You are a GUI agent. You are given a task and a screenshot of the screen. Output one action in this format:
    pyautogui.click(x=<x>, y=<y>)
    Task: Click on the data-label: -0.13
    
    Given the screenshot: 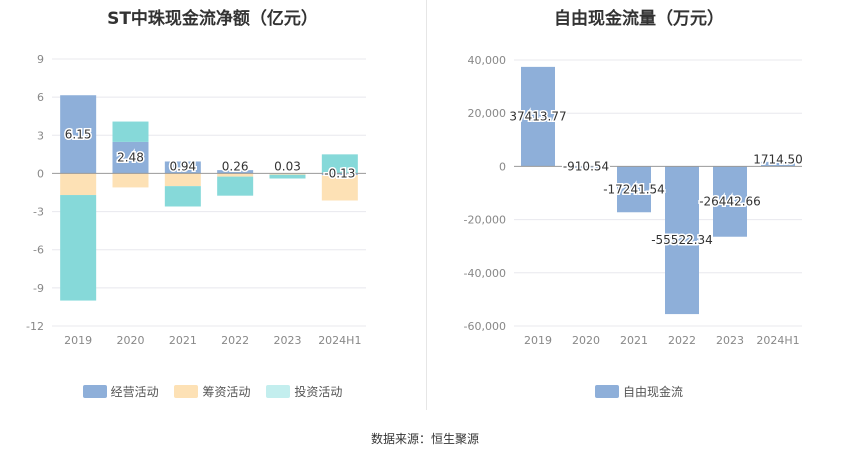 What is the action you would take?
    pyautogui.click(x=339, y=173)
    